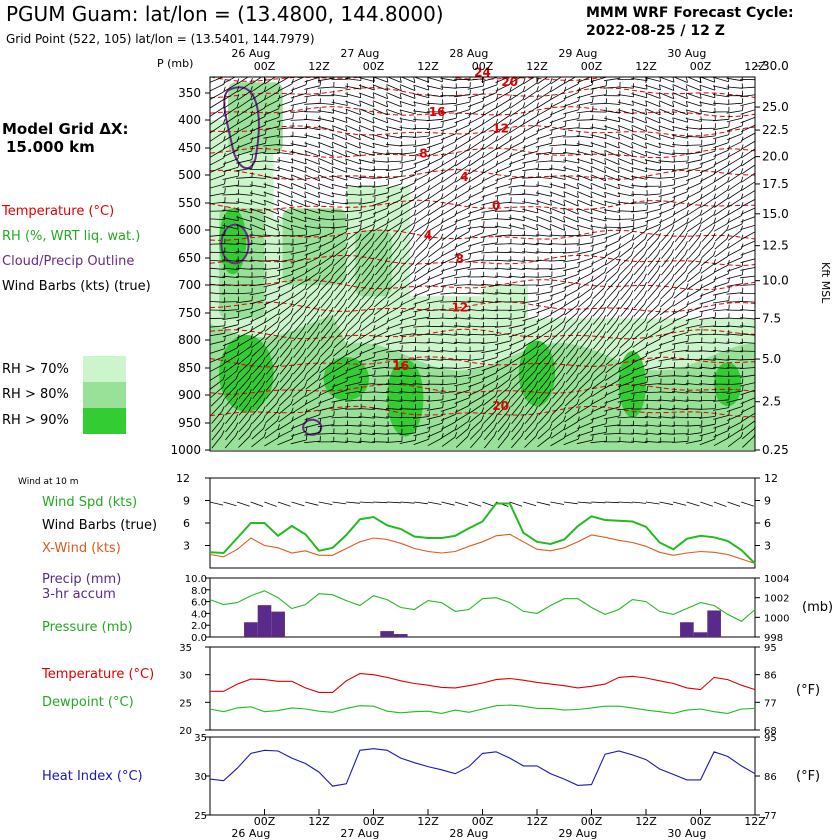  What do you see at coordinates (482, 174) in the screenshot?
I see `temperature-contour` at bounding box center [482, 174].